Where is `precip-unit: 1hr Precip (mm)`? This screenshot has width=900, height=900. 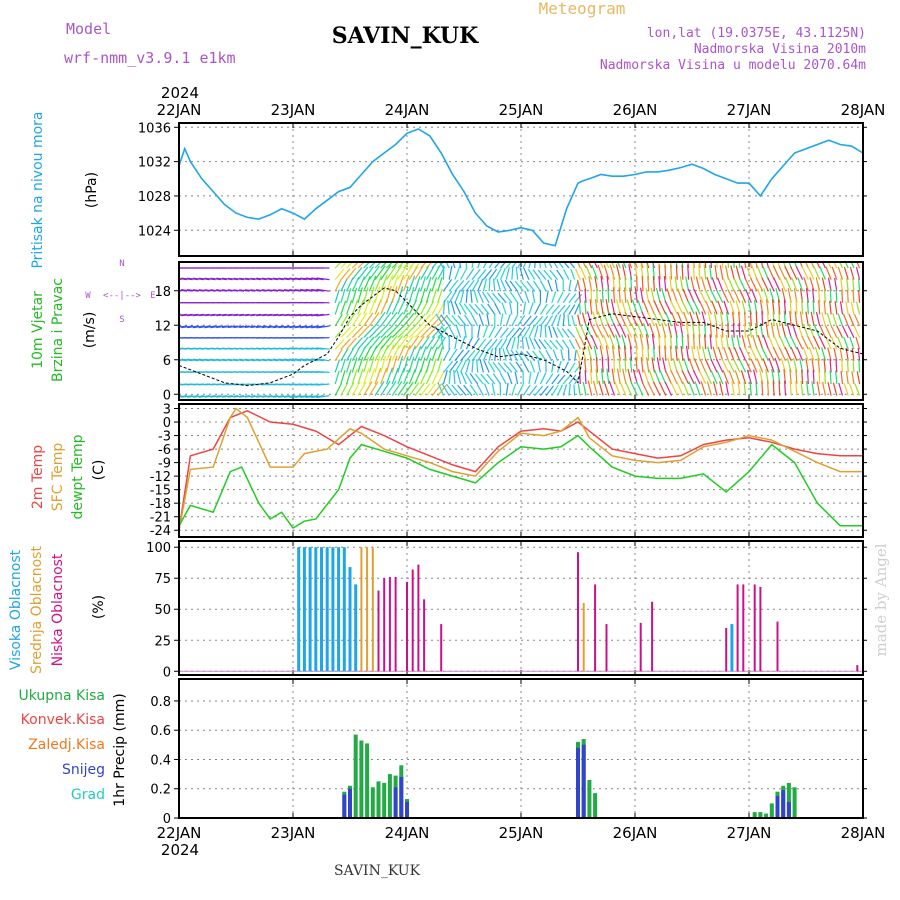 precip-unit: 1hr Precip (mm) is located at coordinates (120, 749).